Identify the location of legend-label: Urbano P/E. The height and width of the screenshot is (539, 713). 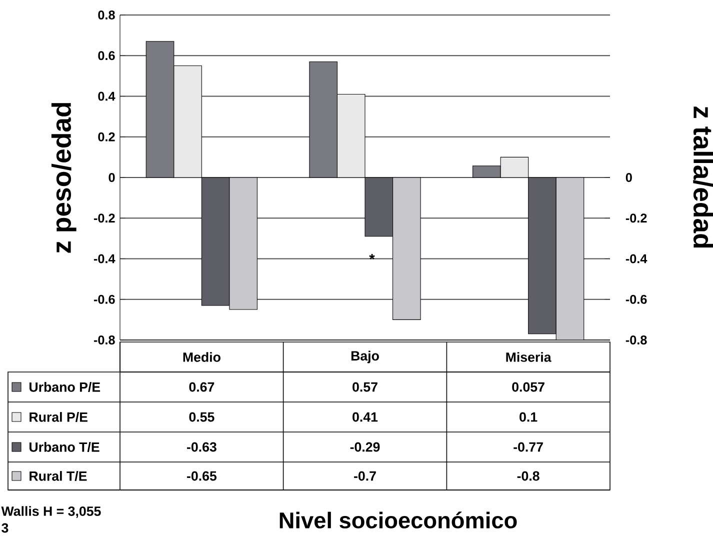
(65, 387).